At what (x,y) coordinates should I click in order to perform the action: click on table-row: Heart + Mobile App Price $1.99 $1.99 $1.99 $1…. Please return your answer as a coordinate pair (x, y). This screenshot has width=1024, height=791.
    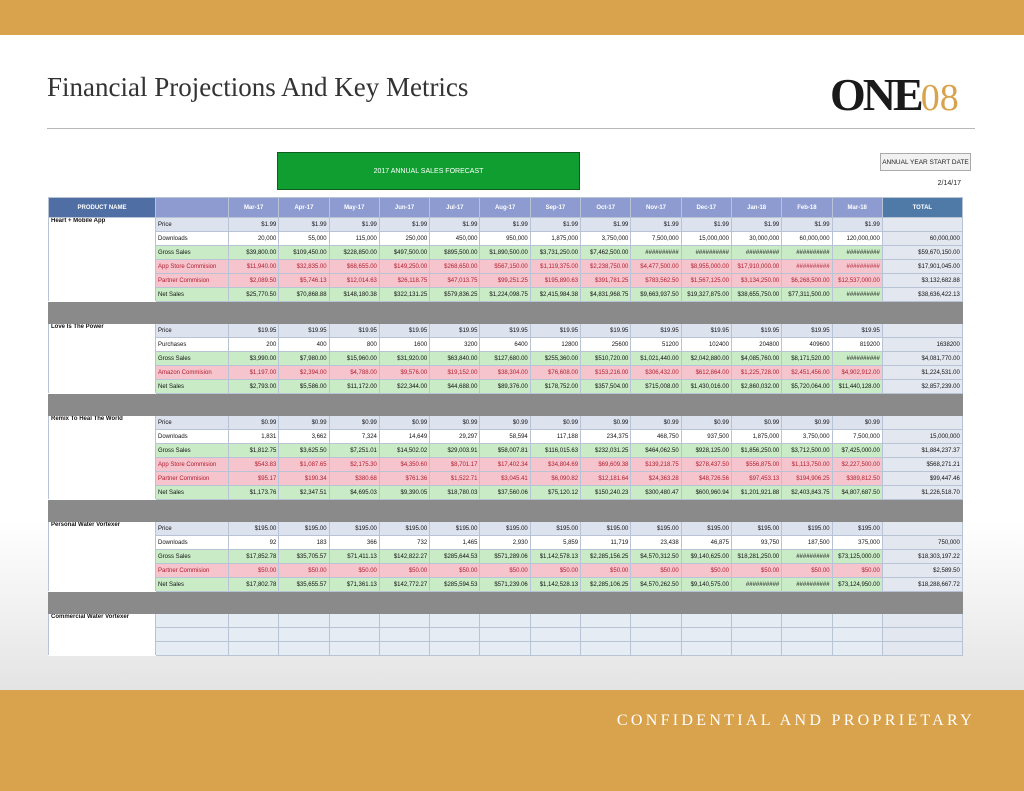
    Looking at the image, I should click on (505, 259).